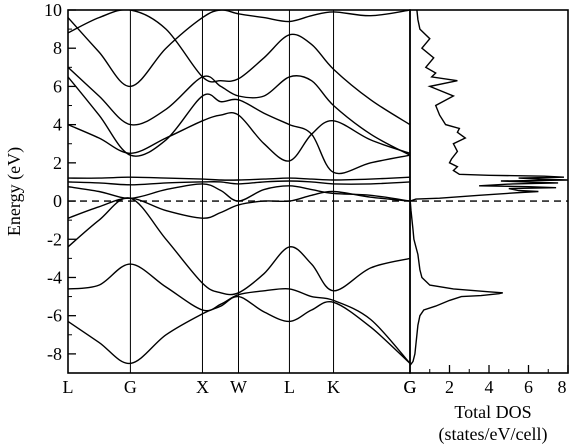  What do you see at coordinates (54, 316) in the screenshot?
I see `energy-tick-label: -6` at bounding box center [54, 316].